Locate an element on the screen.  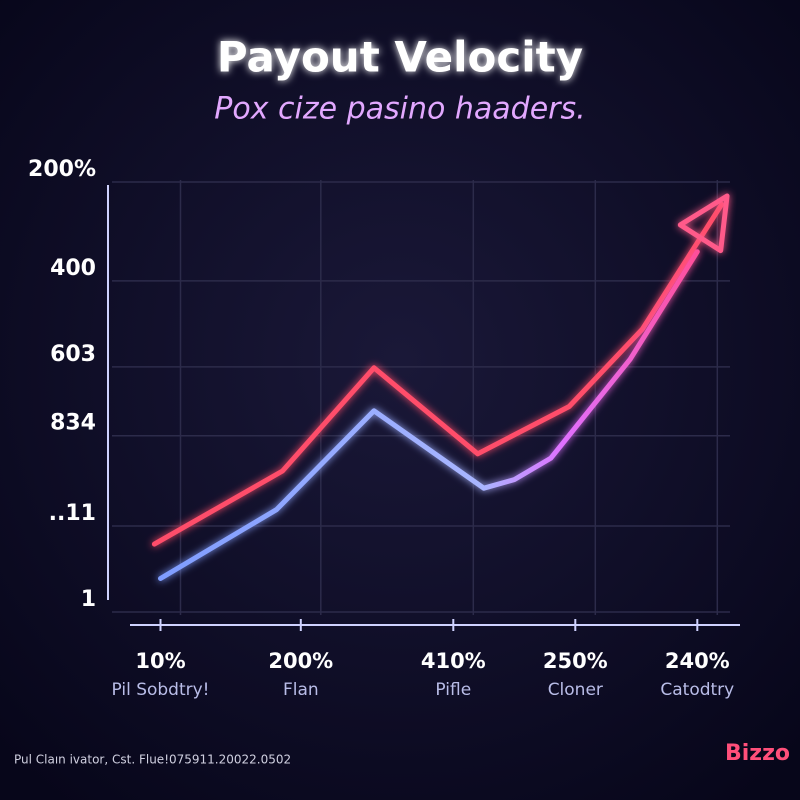
x-tick-label: 240% is located at coordinates (697, 661).